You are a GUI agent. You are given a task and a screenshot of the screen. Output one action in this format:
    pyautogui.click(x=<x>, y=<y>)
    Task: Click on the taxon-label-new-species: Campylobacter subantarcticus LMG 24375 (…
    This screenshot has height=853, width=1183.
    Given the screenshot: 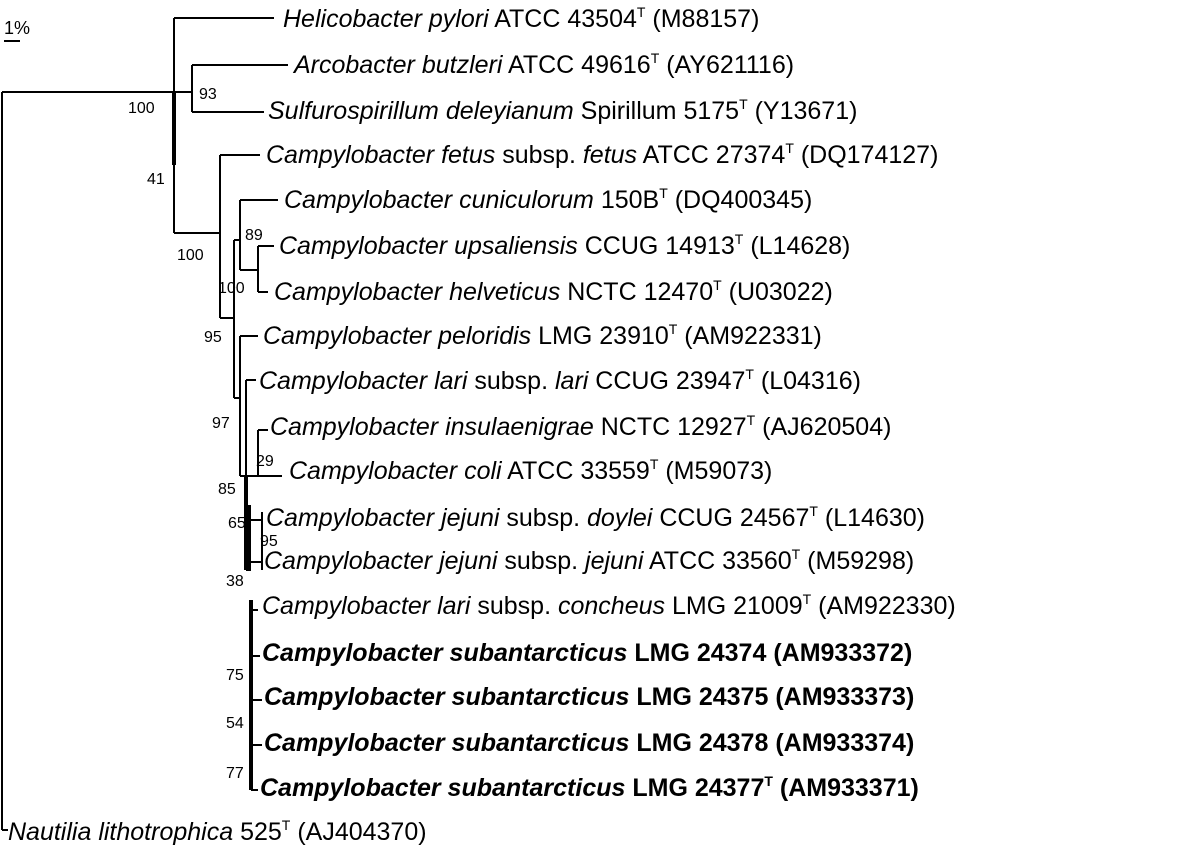 What is the action you would take?
    pyautogui.click(x=589, y=697)
    